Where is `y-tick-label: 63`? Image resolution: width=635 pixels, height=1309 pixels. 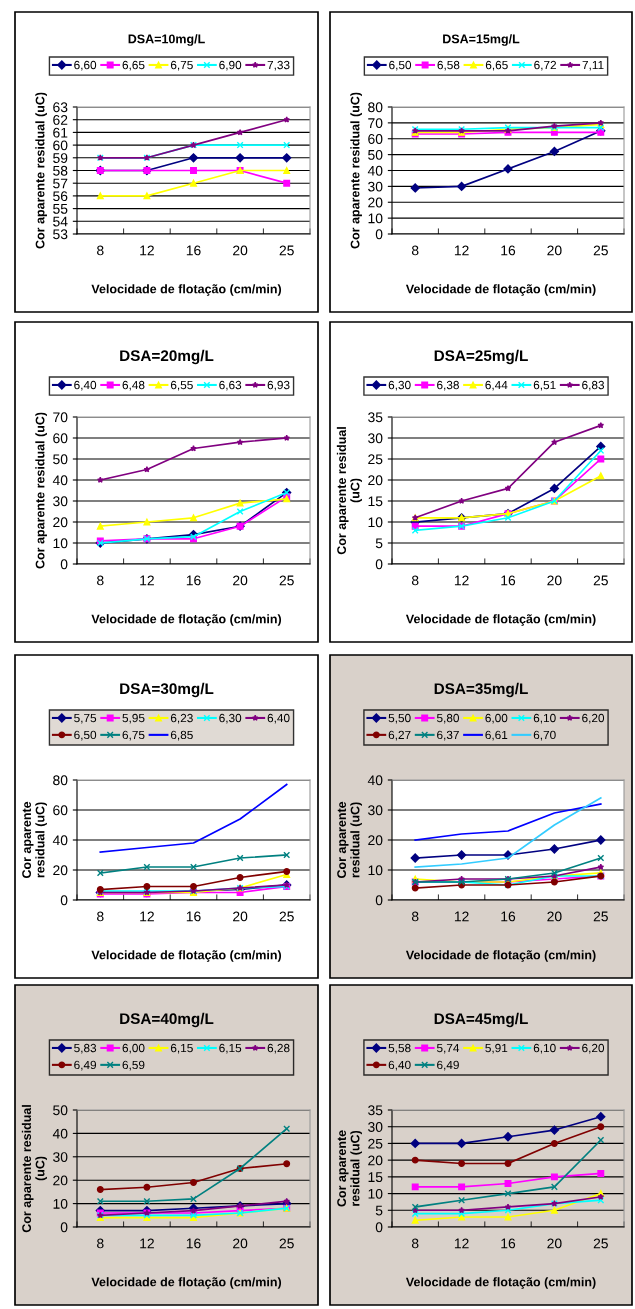 y-tick-label: 63 is located at coordinates (60, 107).